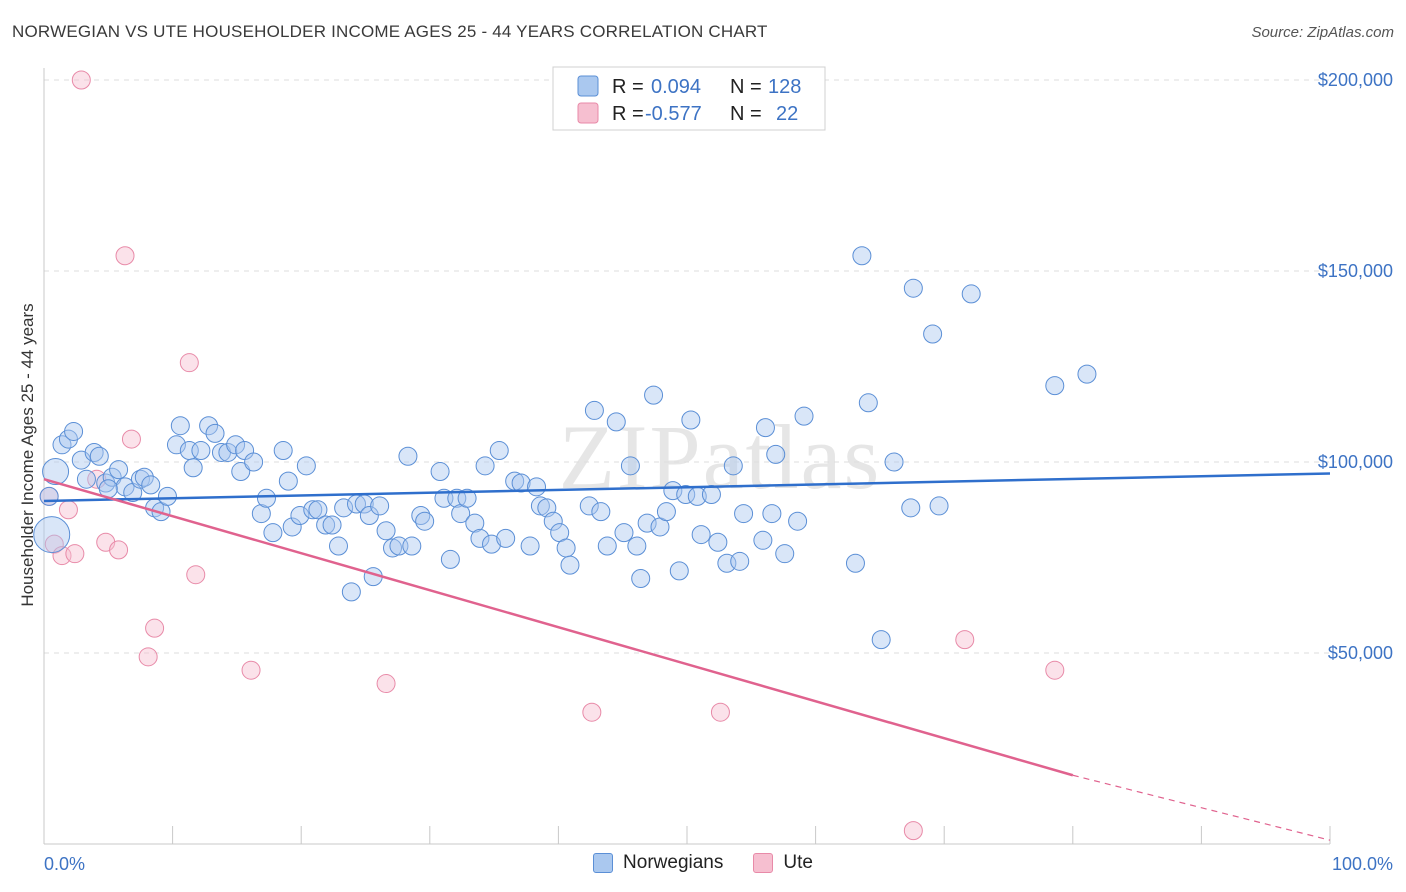 This screenshot has height=892, width=1406. I want to click on legend-item-norwegians: Norwegians, so click(658, 863).